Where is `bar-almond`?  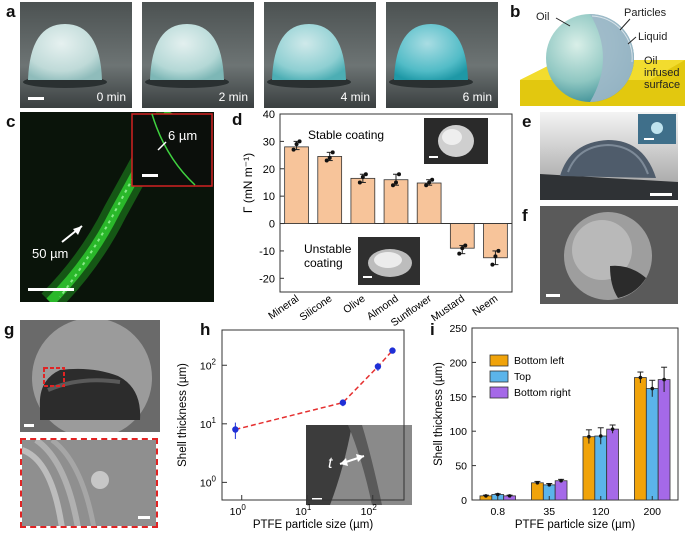 bar-almond is located at coordinates (396, 201).